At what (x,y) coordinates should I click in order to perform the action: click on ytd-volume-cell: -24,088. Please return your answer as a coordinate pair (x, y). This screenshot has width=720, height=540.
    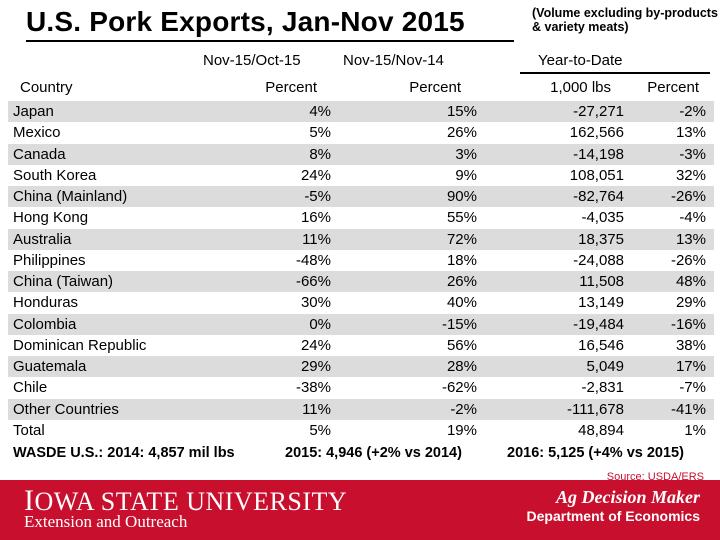
    Looking at the image, I should click on (598, 260).